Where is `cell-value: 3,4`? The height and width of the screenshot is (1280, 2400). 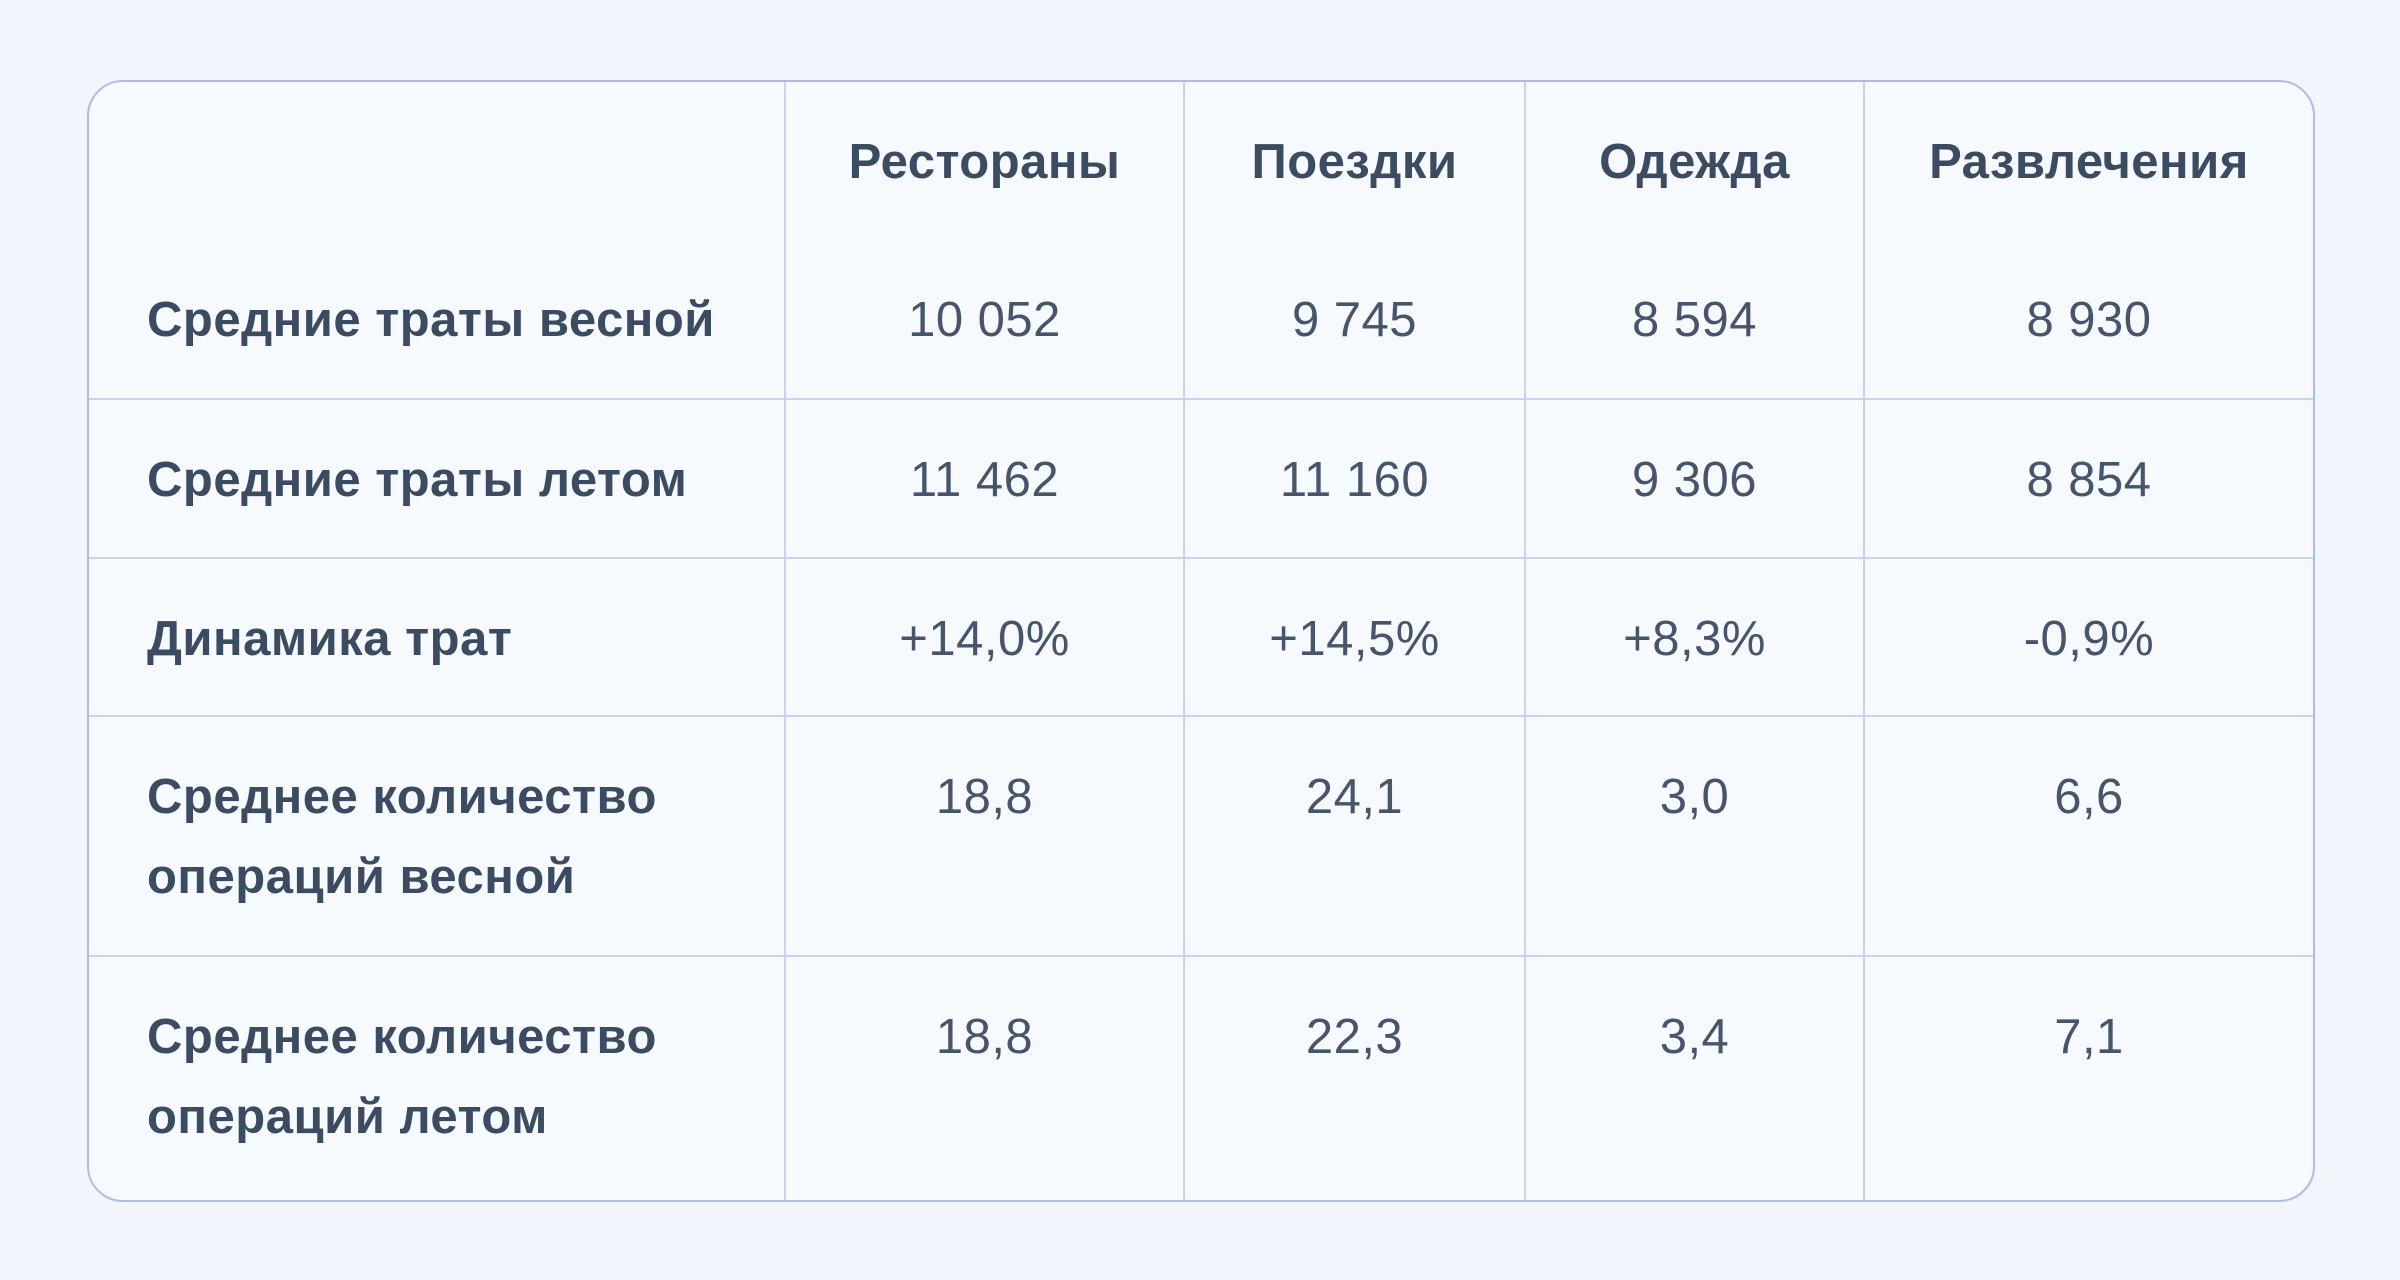
cell-value: 3,4 is located at coordinates (1695, 1078).